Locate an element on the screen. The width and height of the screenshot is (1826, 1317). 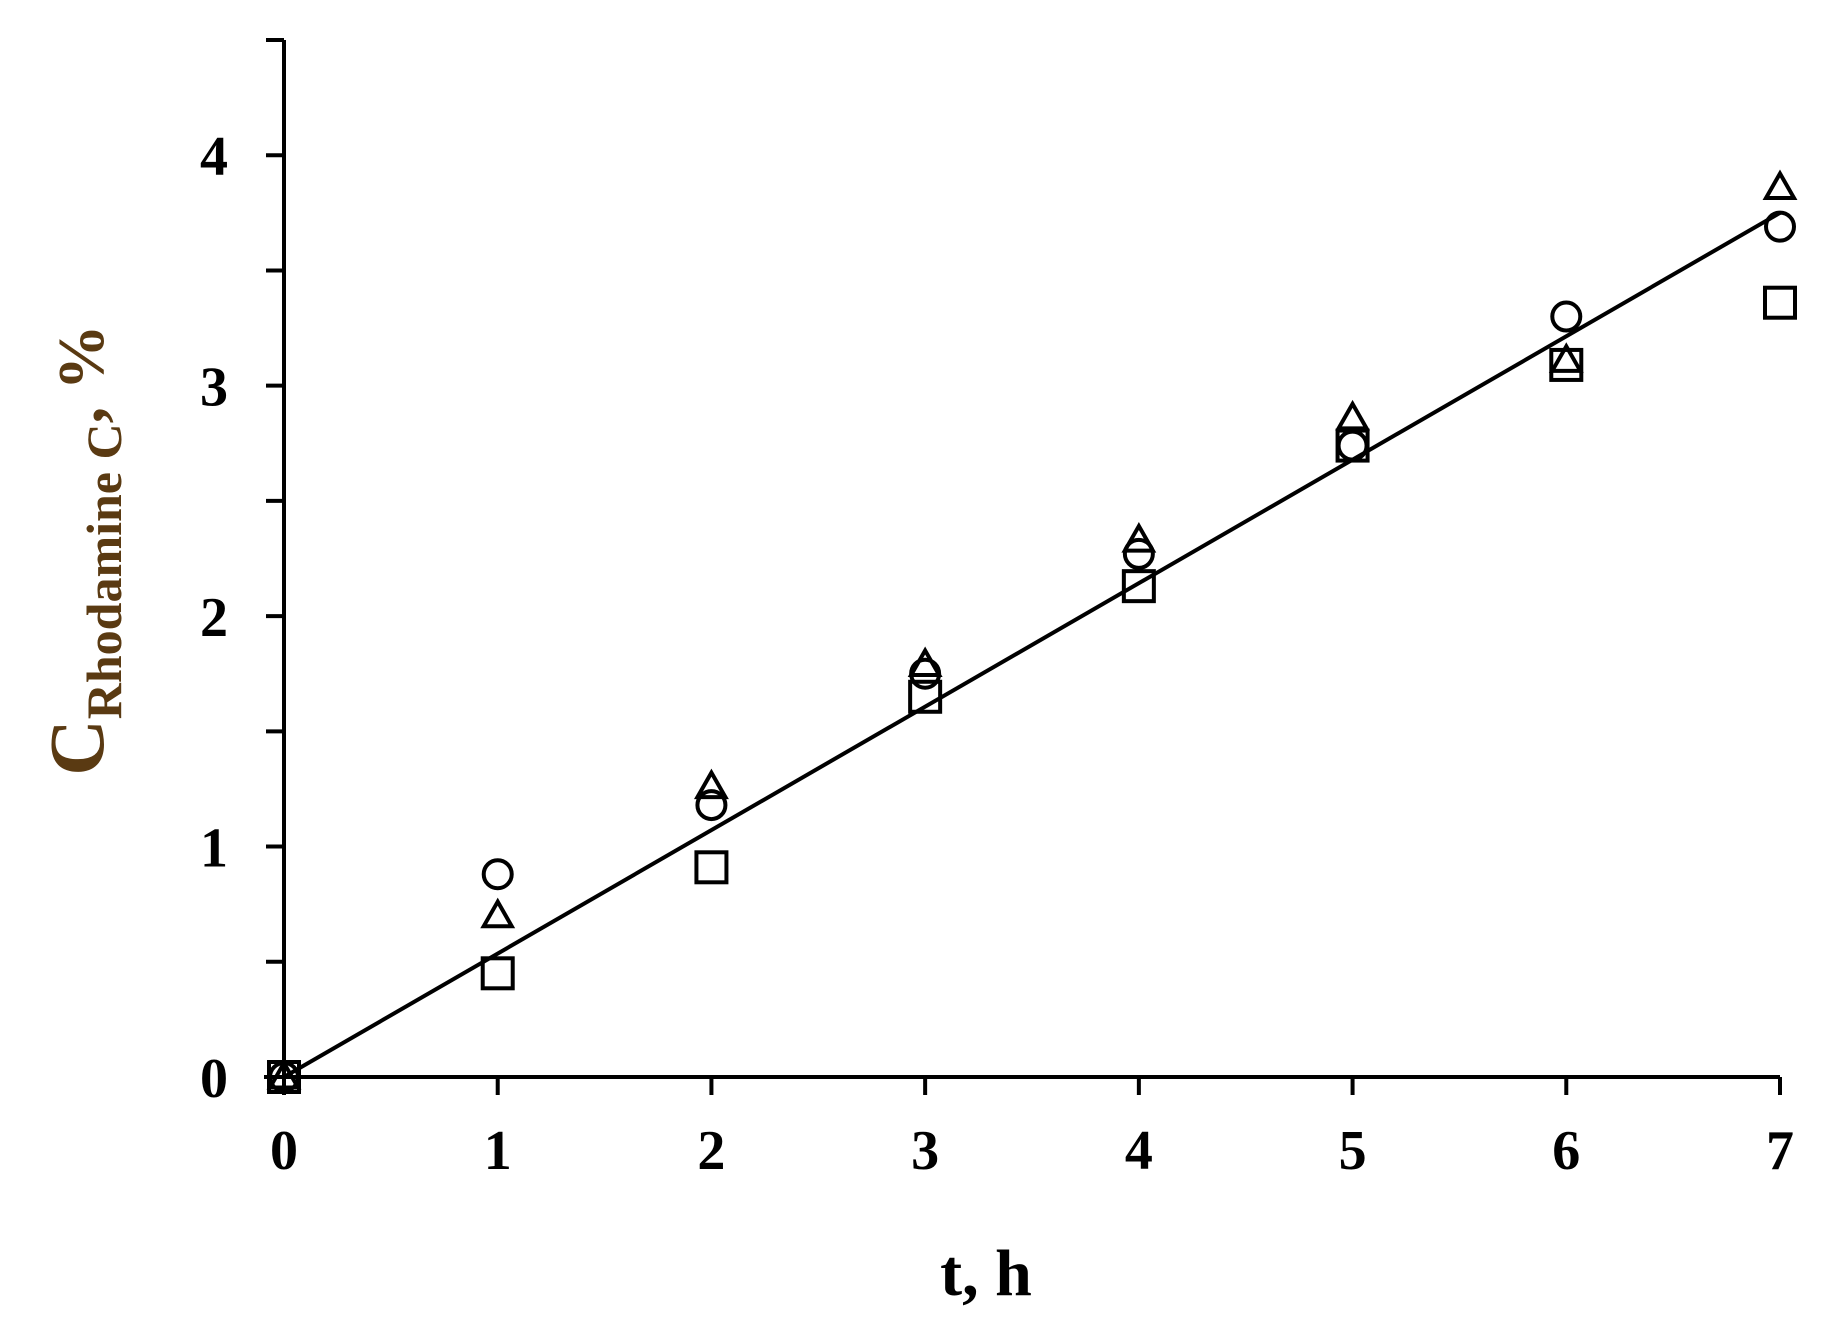
x-tick-label-6: 6 is located at coordinates (1566, 1151).